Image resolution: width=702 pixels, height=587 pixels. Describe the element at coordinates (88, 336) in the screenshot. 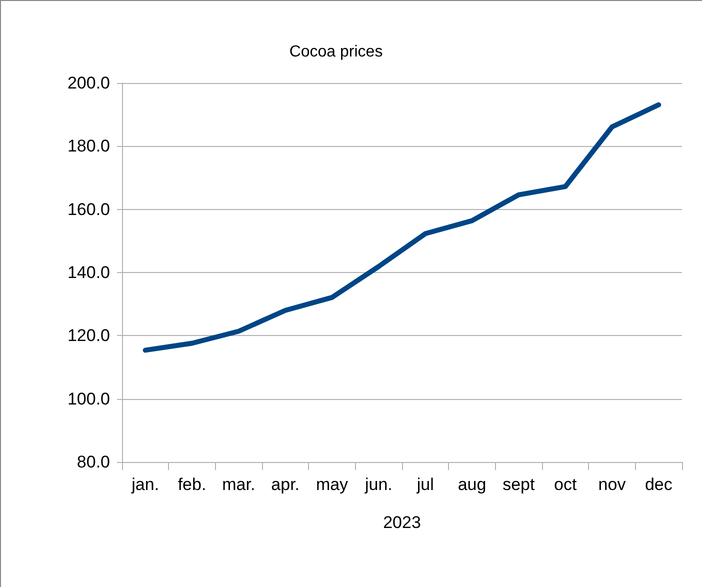

I see `y-tick-label: 120.0` at that location.